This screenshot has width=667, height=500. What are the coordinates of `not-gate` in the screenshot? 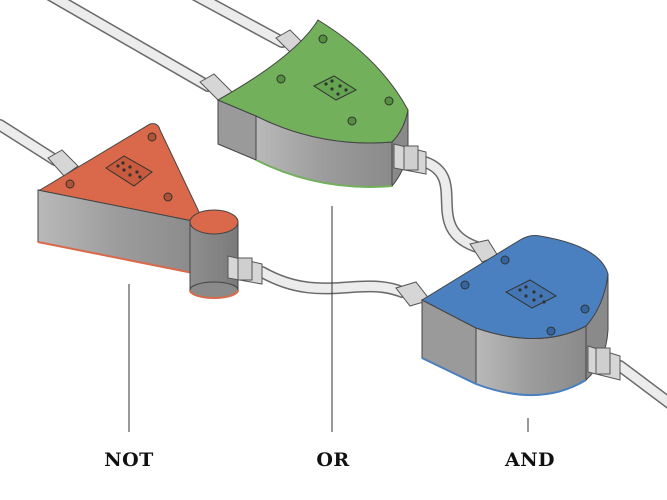 It's located at (150, 211).